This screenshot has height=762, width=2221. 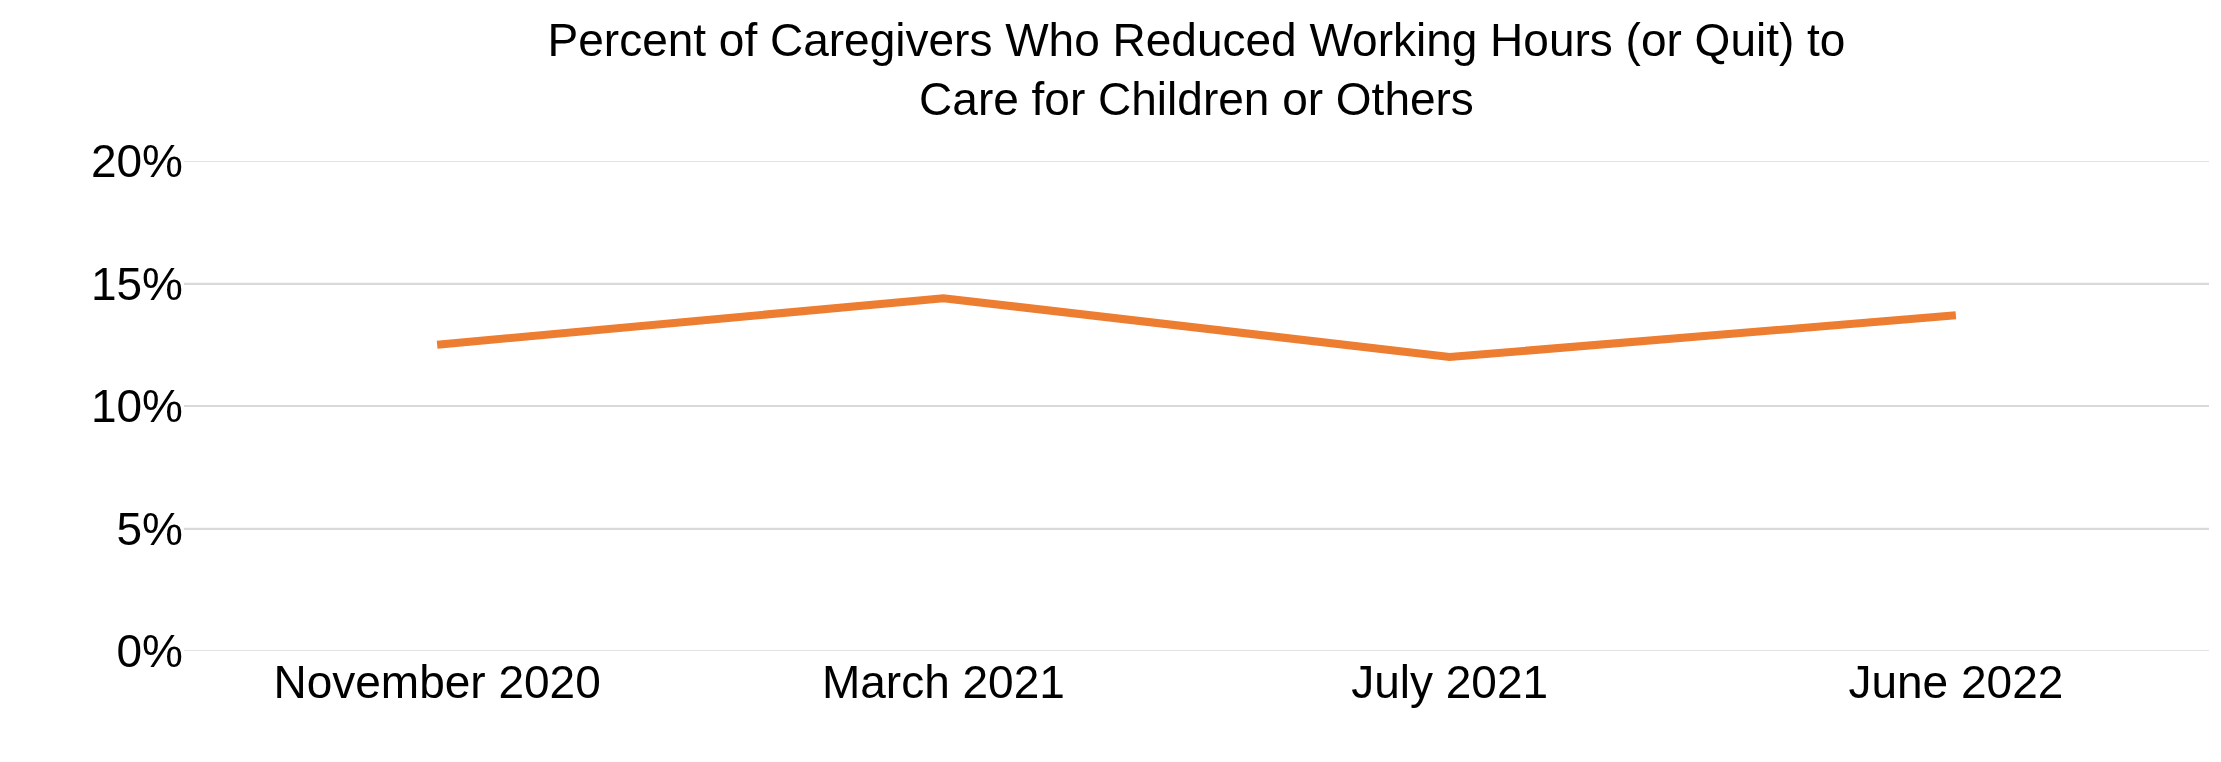 I want to click on y-tick-label: 0%, so click(x=149, y=651).